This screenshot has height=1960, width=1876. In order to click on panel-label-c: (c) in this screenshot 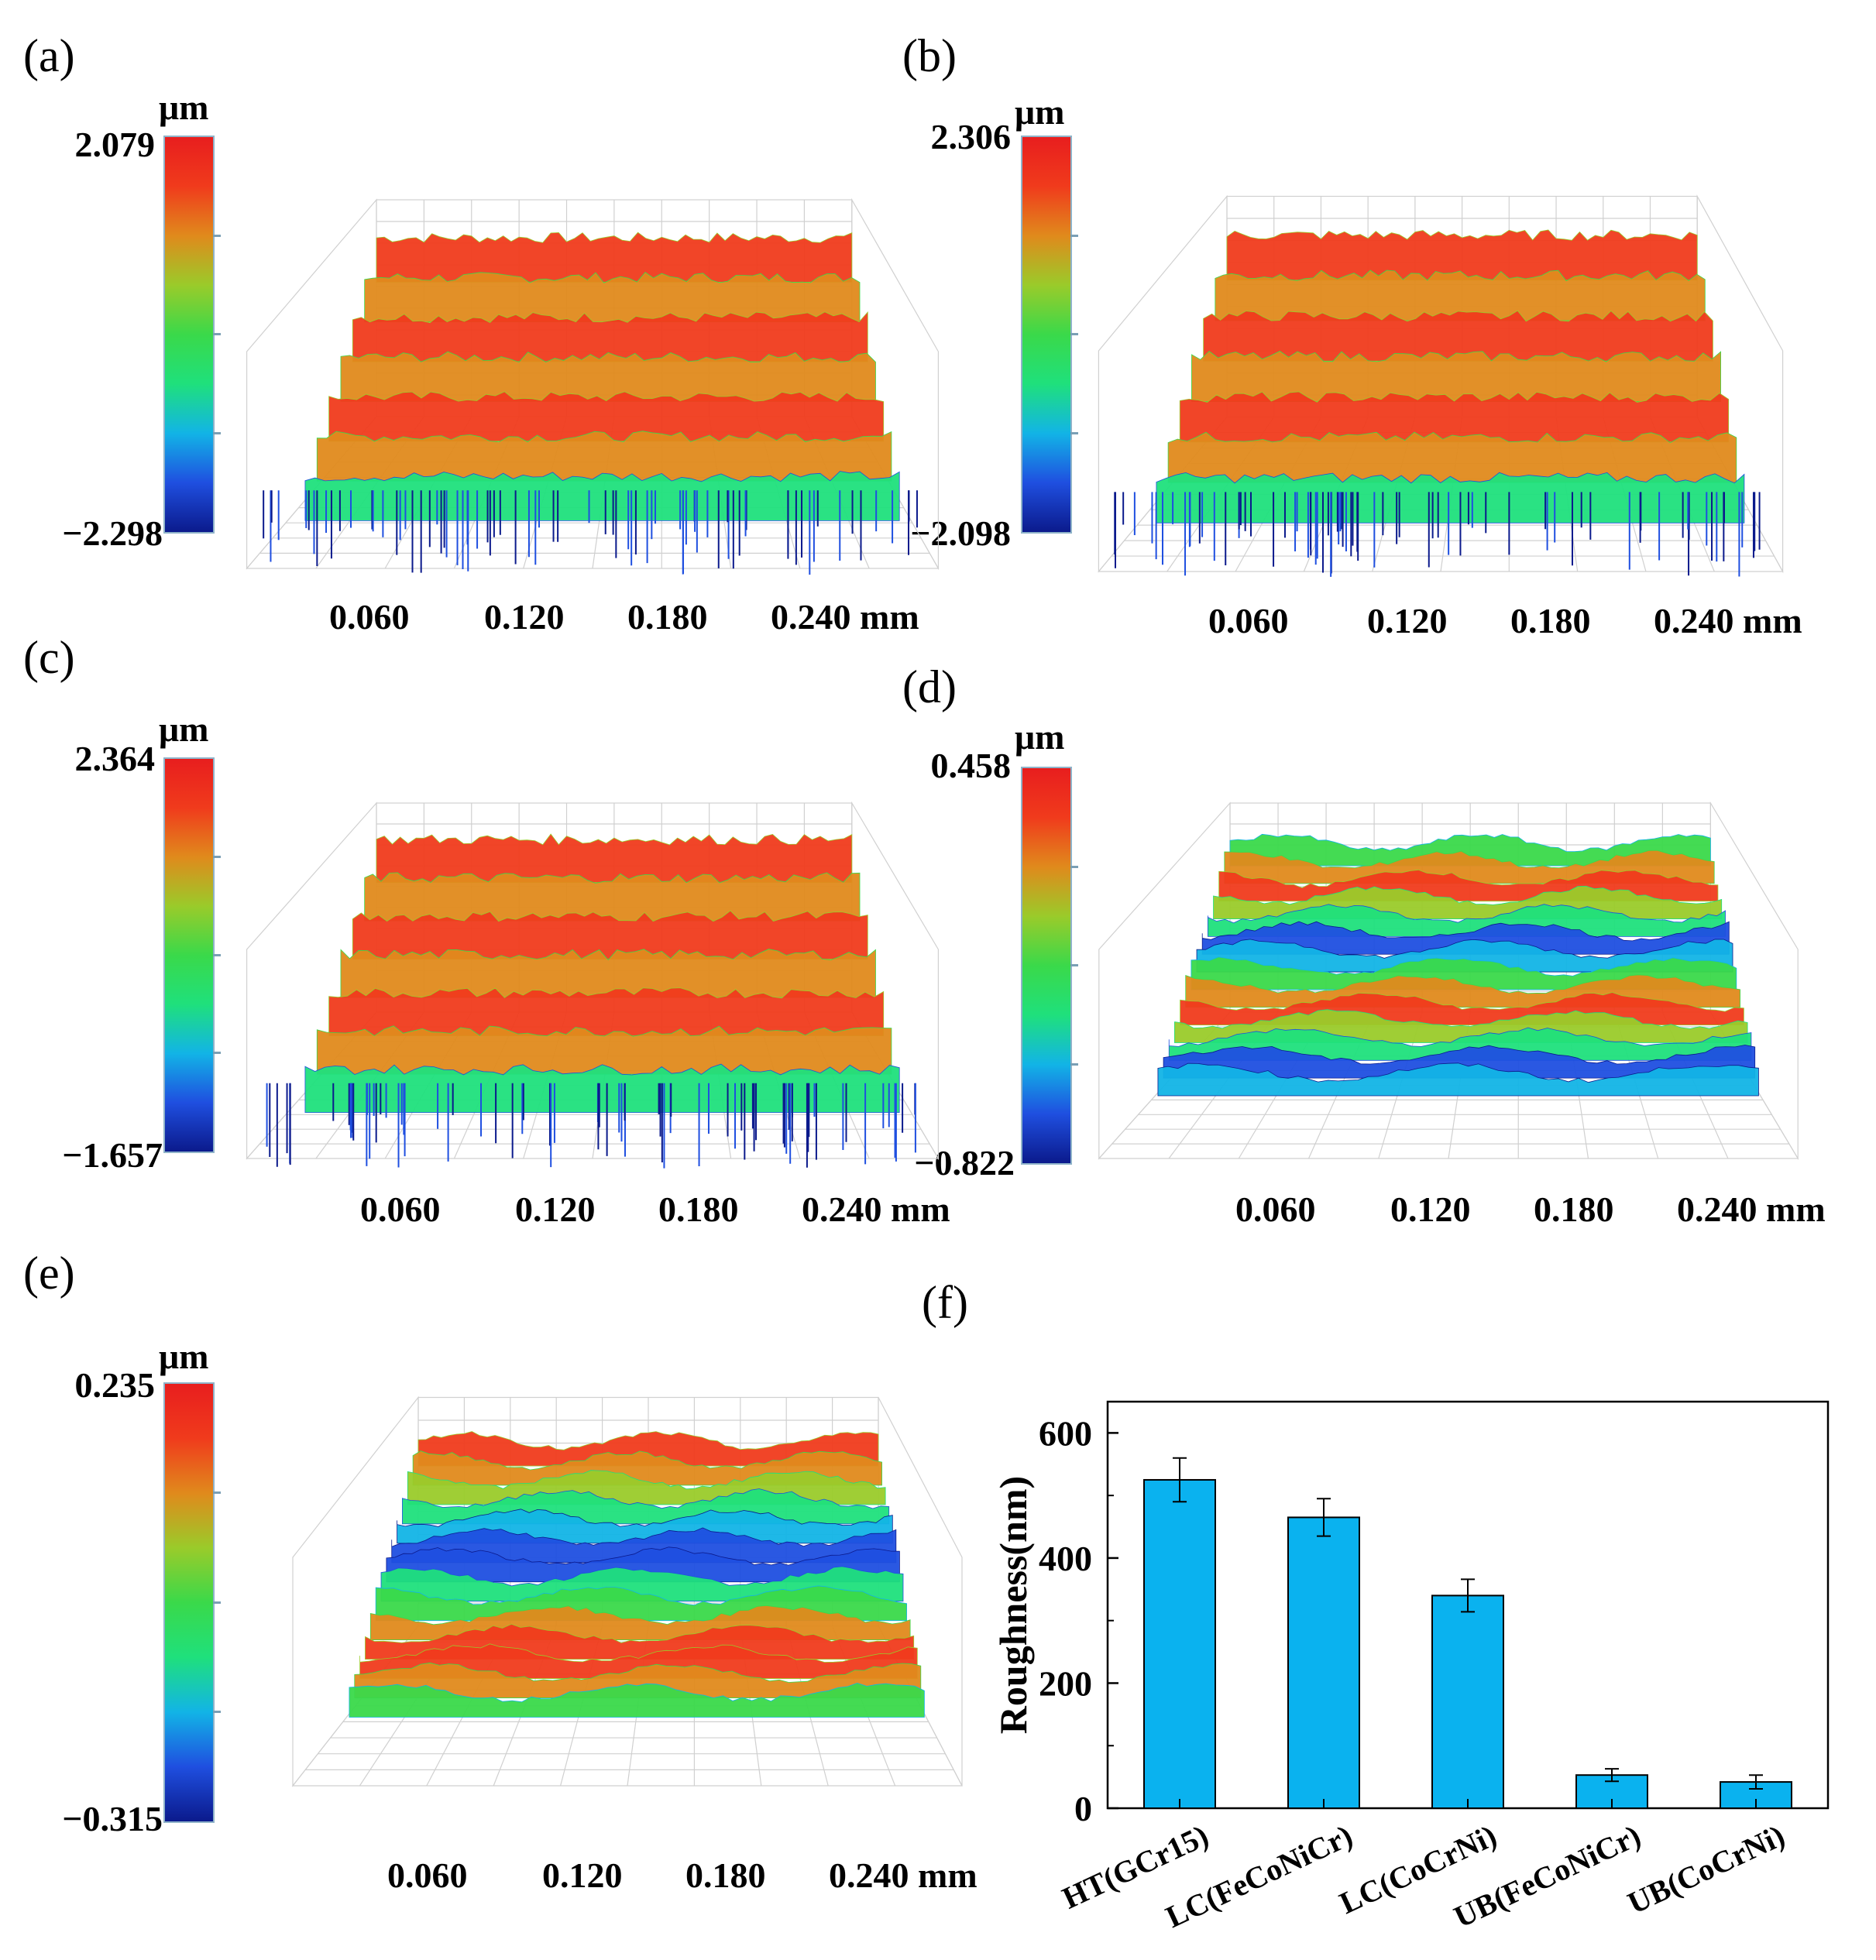, I will do `click(49, 657)`.